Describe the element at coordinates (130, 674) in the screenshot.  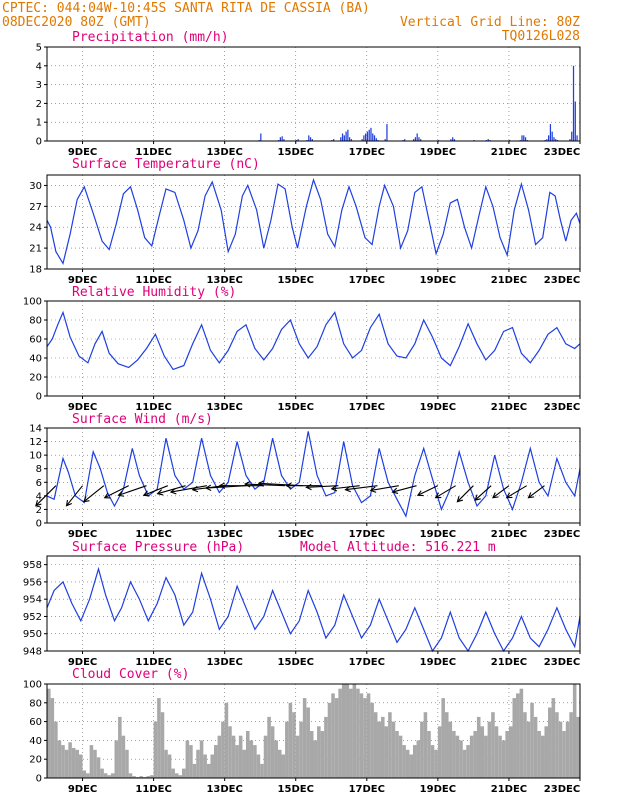
I see `panel-title-cloud: Cloud Cover (%)` at that location.